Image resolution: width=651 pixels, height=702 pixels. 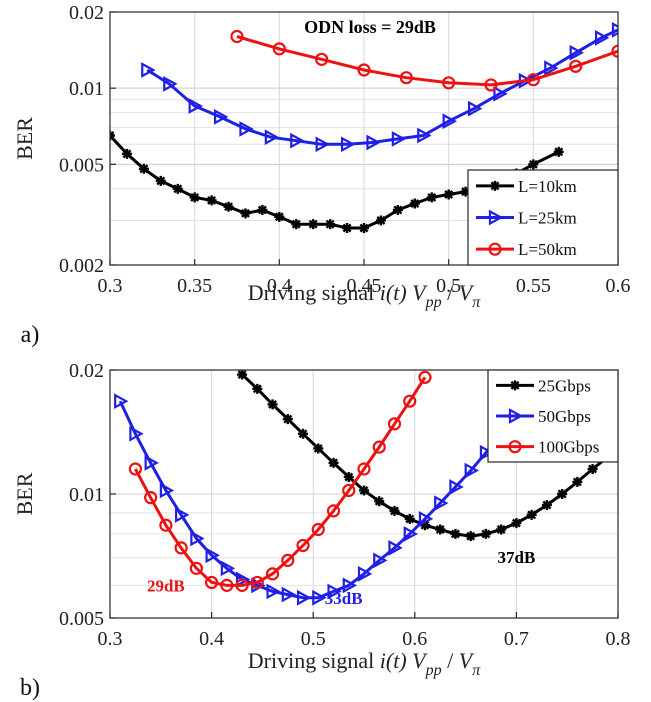 I want to click on series-25Gbps, so click(x=427, y=456).